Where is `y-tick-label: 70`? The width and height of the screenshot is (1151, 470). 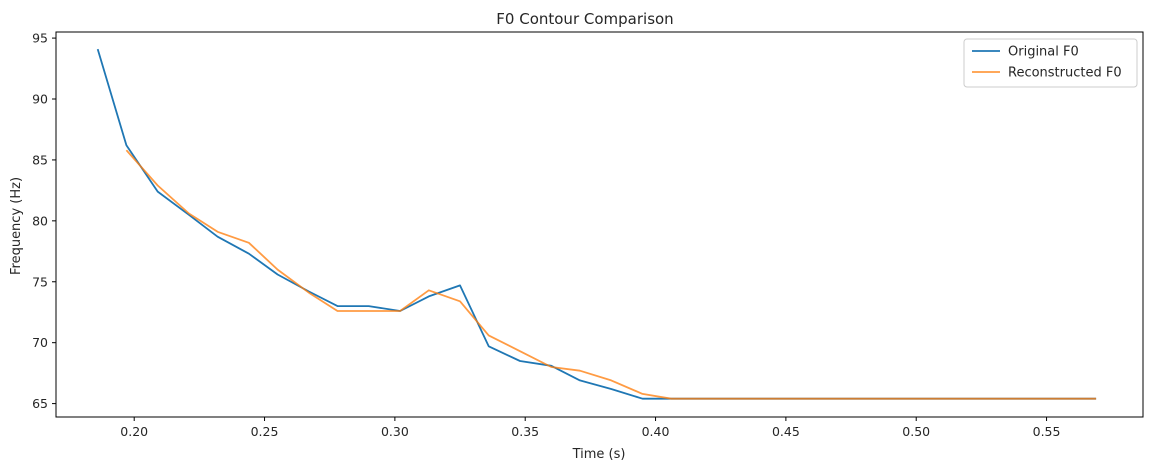
y-tick-label: 70 is located at coordinates (40, 342).